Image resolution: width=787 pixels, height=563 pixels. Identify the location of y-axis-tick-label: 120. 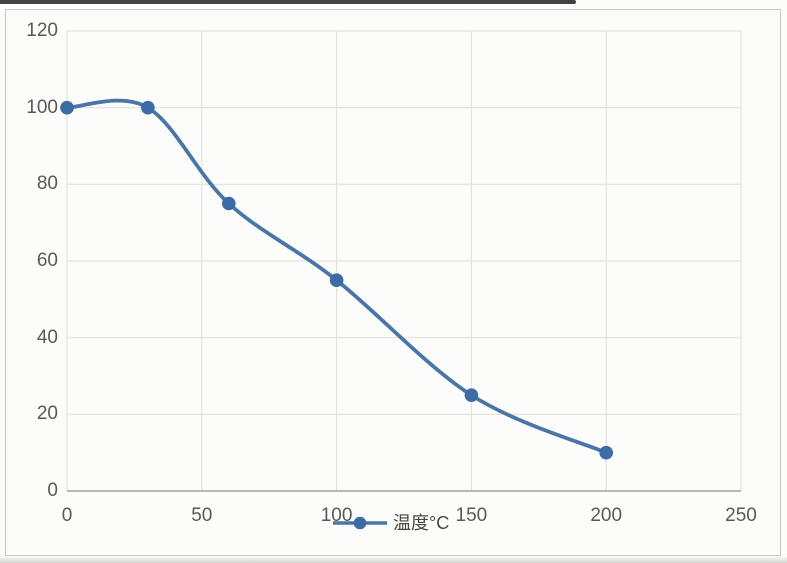
(42, 30).